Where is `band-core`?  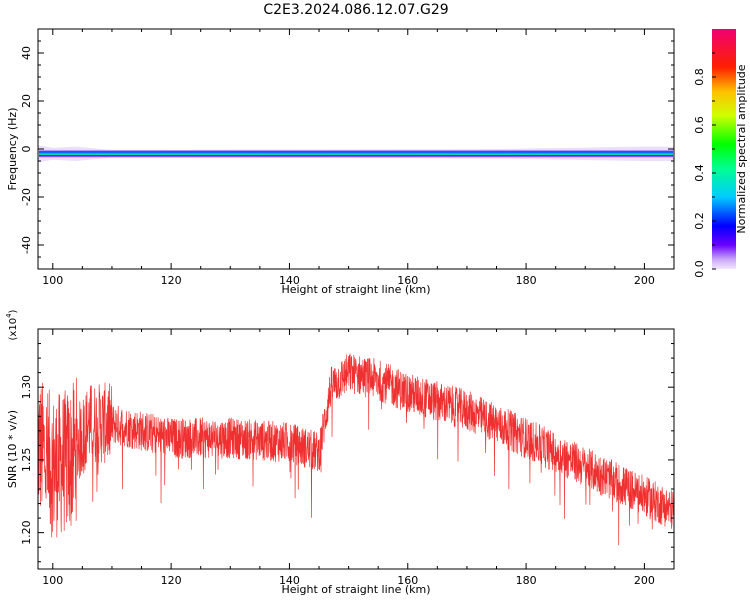 band-core is located at coordinates (356, 153).